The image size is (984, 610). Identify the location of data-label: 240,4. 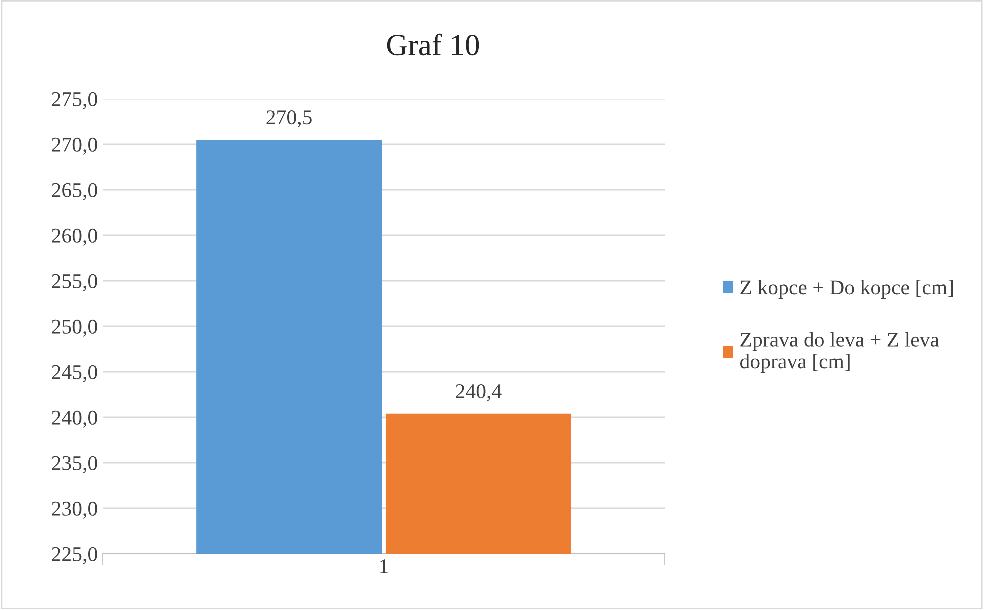
(479, 393).